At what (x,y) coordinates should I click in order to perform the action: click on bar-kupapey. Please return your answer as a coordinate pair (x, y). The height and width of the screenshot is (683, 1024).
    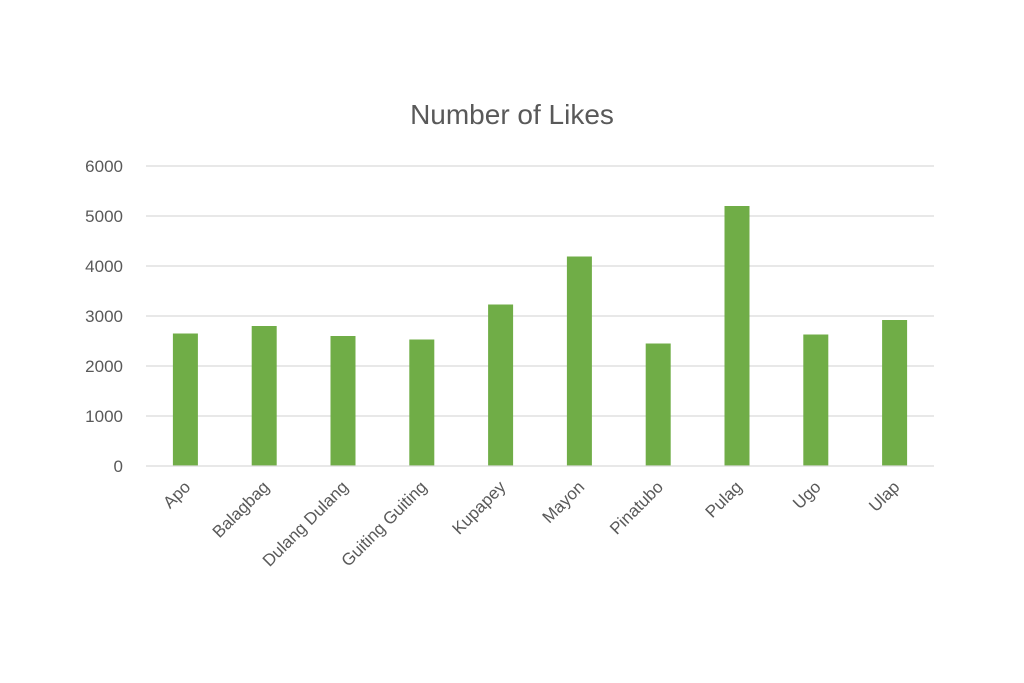
    Looking at the image, I should click on (501, 385).